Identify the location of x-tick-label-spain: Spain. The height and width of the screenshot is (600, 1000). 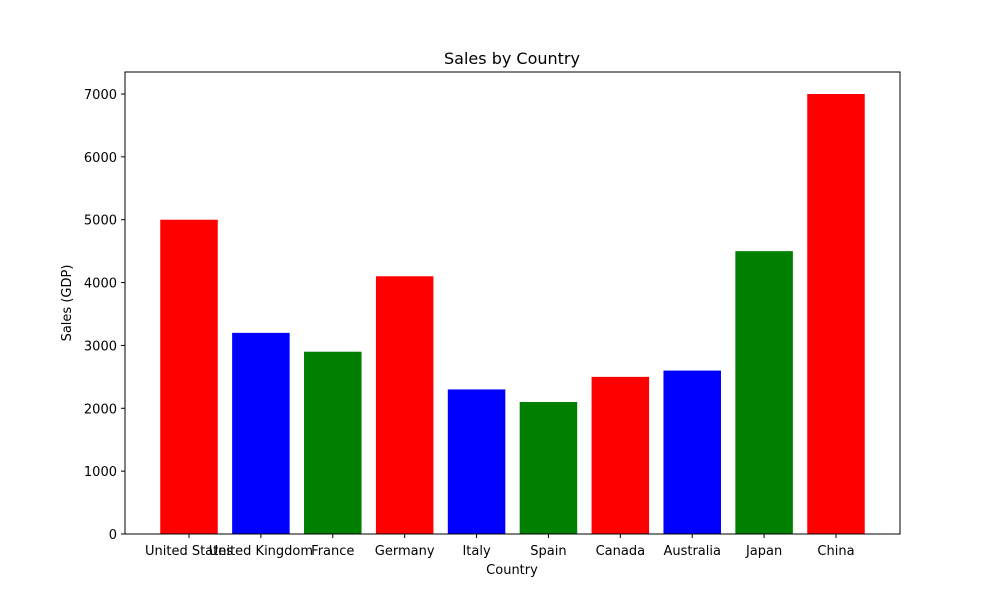
(548, 551).